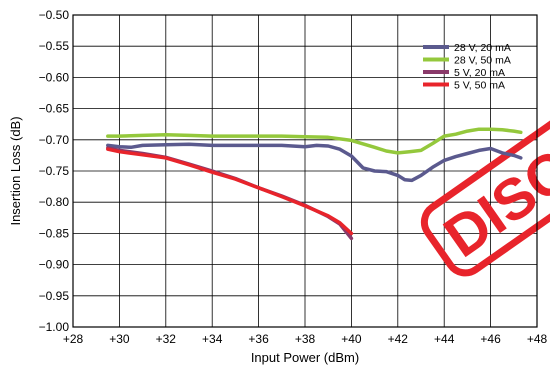  What do you see at coordinates (54, 233) in the screenshot?
I see `y-tick-label: −0.85` at bounding box center [54, 233].